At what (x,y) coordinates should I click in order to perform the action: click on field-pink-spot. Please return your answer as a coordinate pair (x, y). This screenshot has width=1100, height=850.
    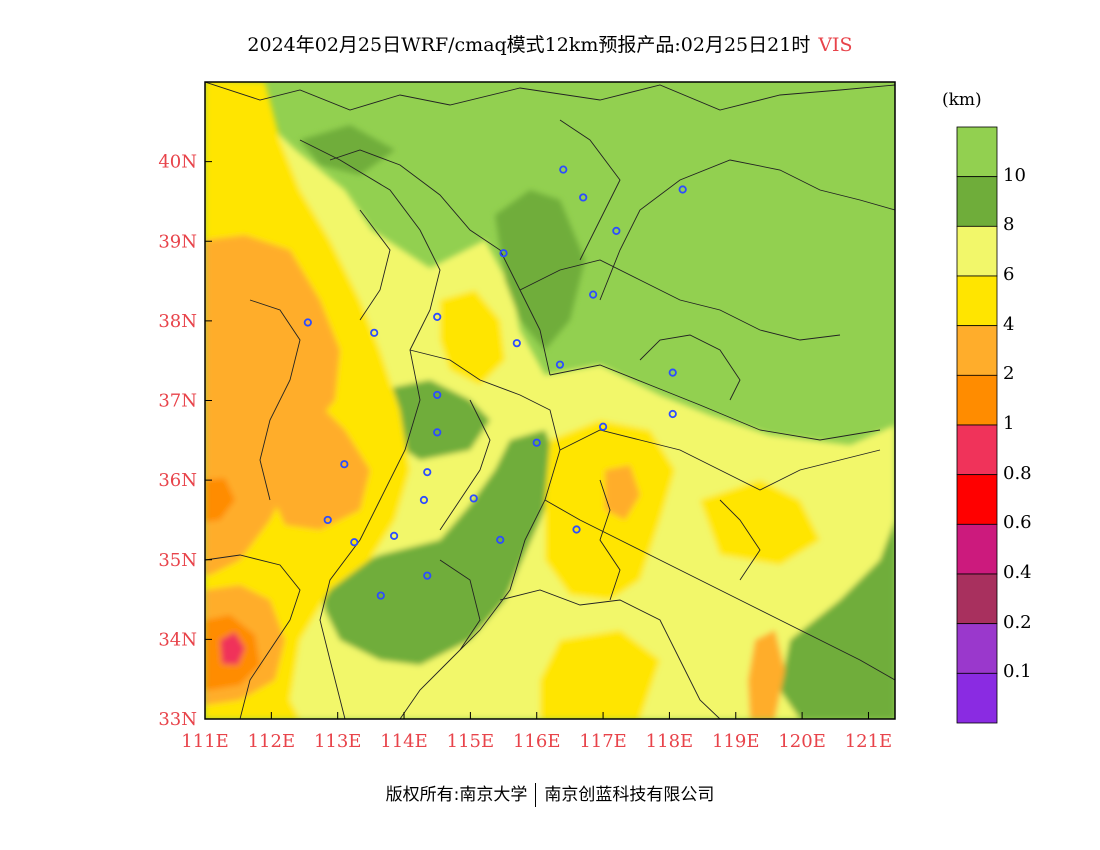
    Looking at the image, I should click on (232, 648).